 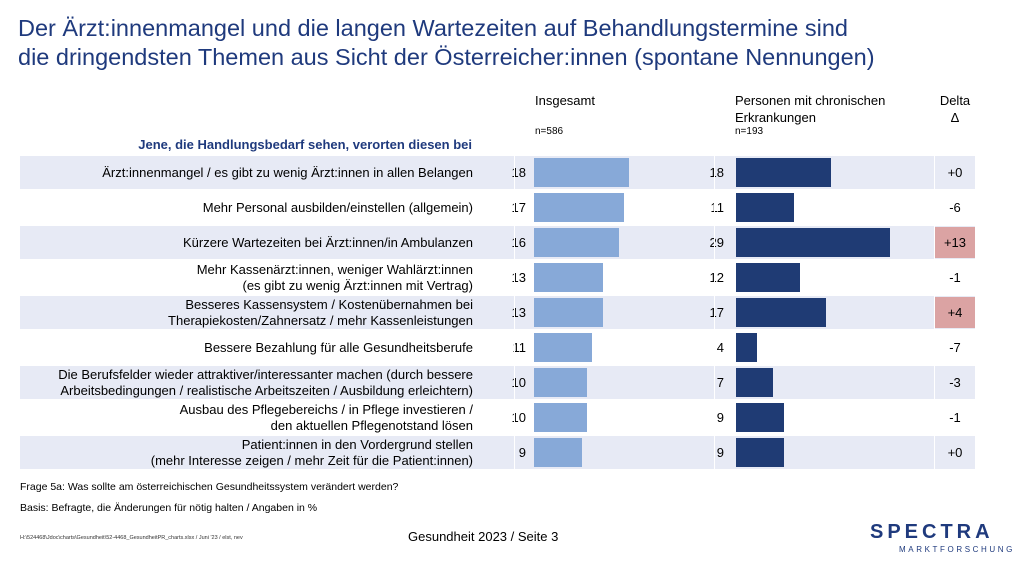 I want to click on sample-size-total: n=586, so click(x=549, y=131).